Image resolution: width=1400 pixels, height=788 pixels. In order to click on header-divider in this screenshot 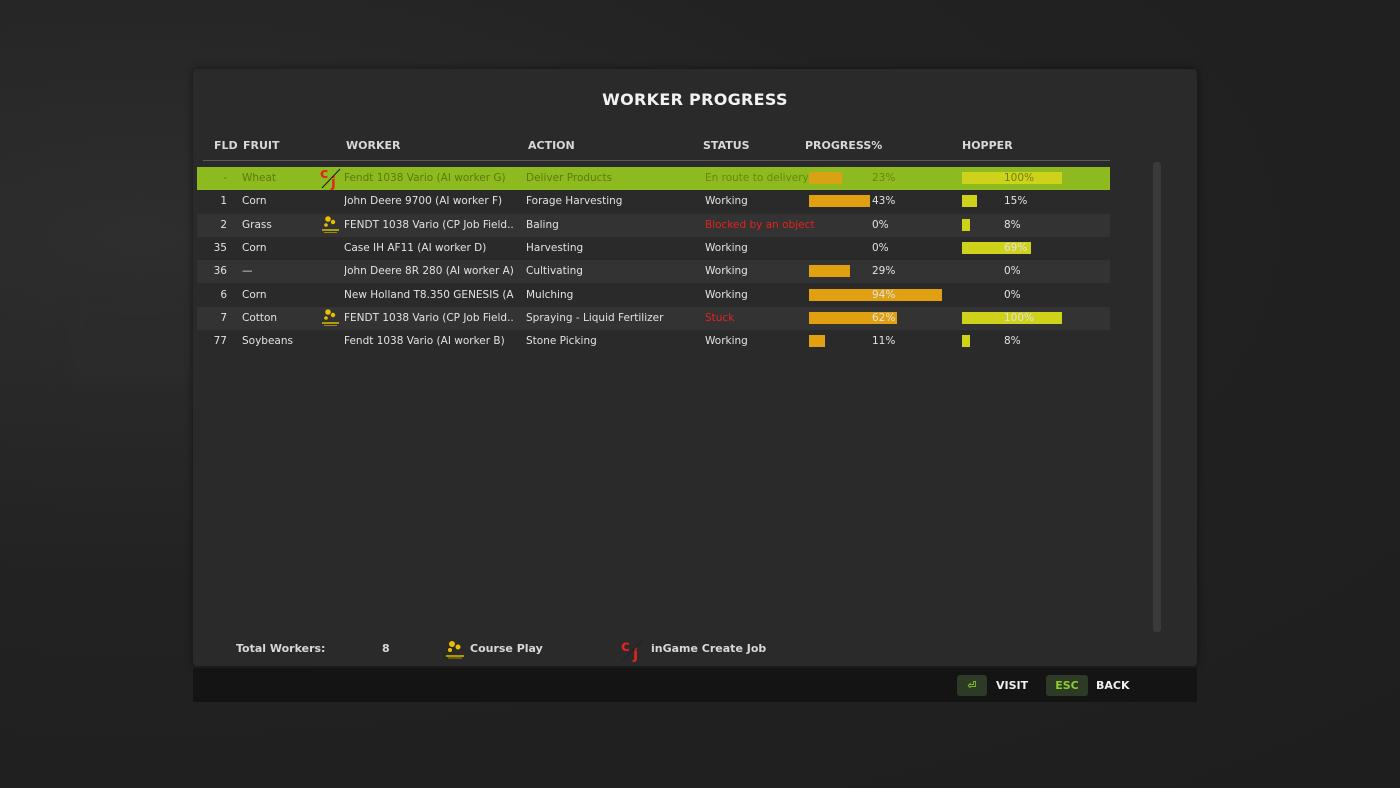, I will do `click(656, 160)`.